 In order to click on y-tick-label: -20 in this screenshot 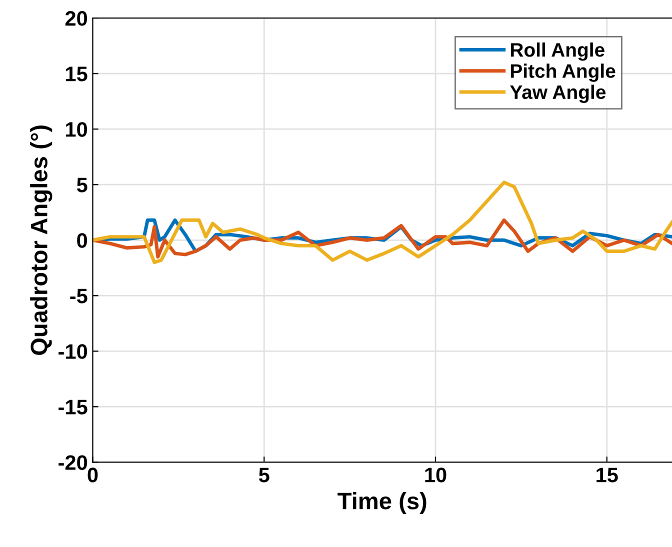, I will do `click(73, 462)`.